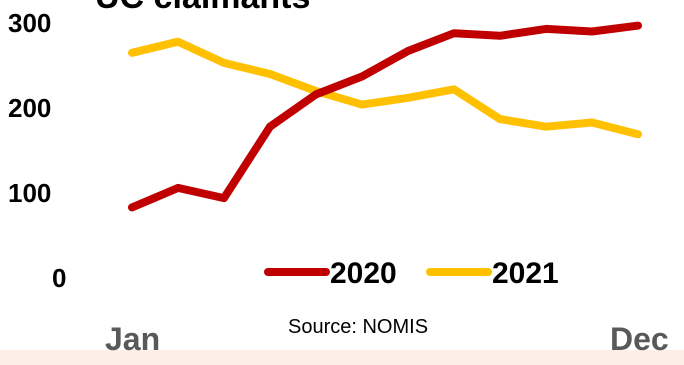  I want to click on source-note: Source: NOMIS, so click(358, 327).